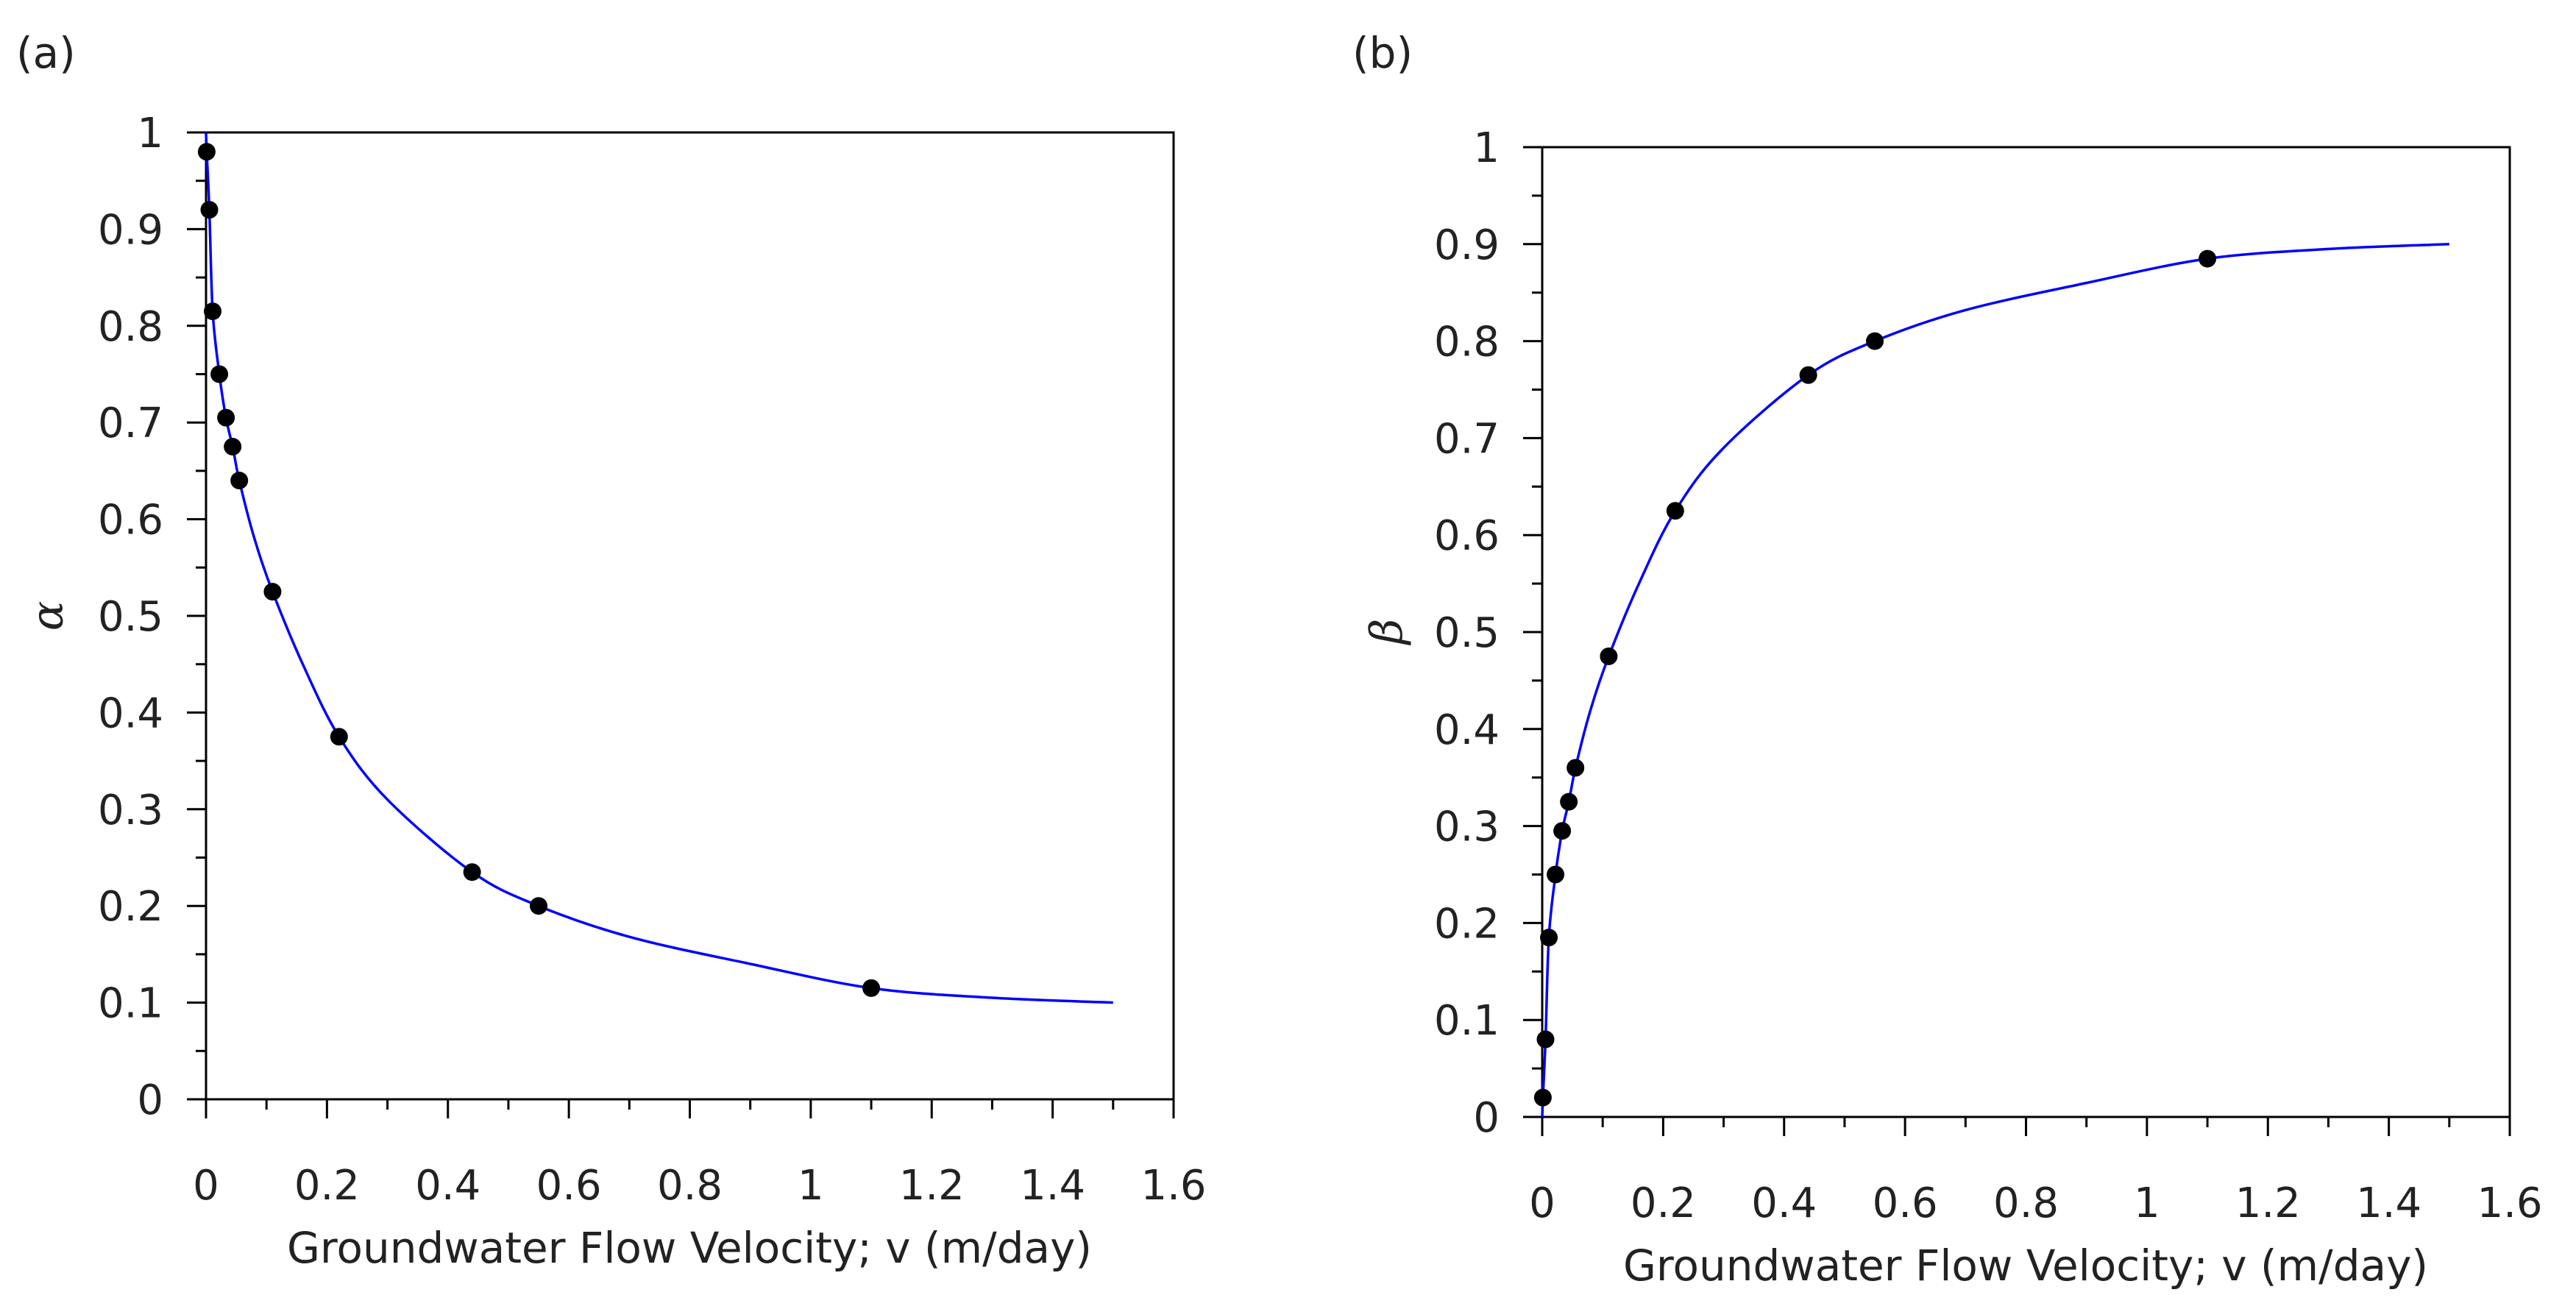 The height and width of the screenshot is (1309, 2576). What do you see at coordinates (1467, 1021) in the screenshot?
I see `panel-b-y-tick-label: 0.1` at bounding box center [1467, 1021].